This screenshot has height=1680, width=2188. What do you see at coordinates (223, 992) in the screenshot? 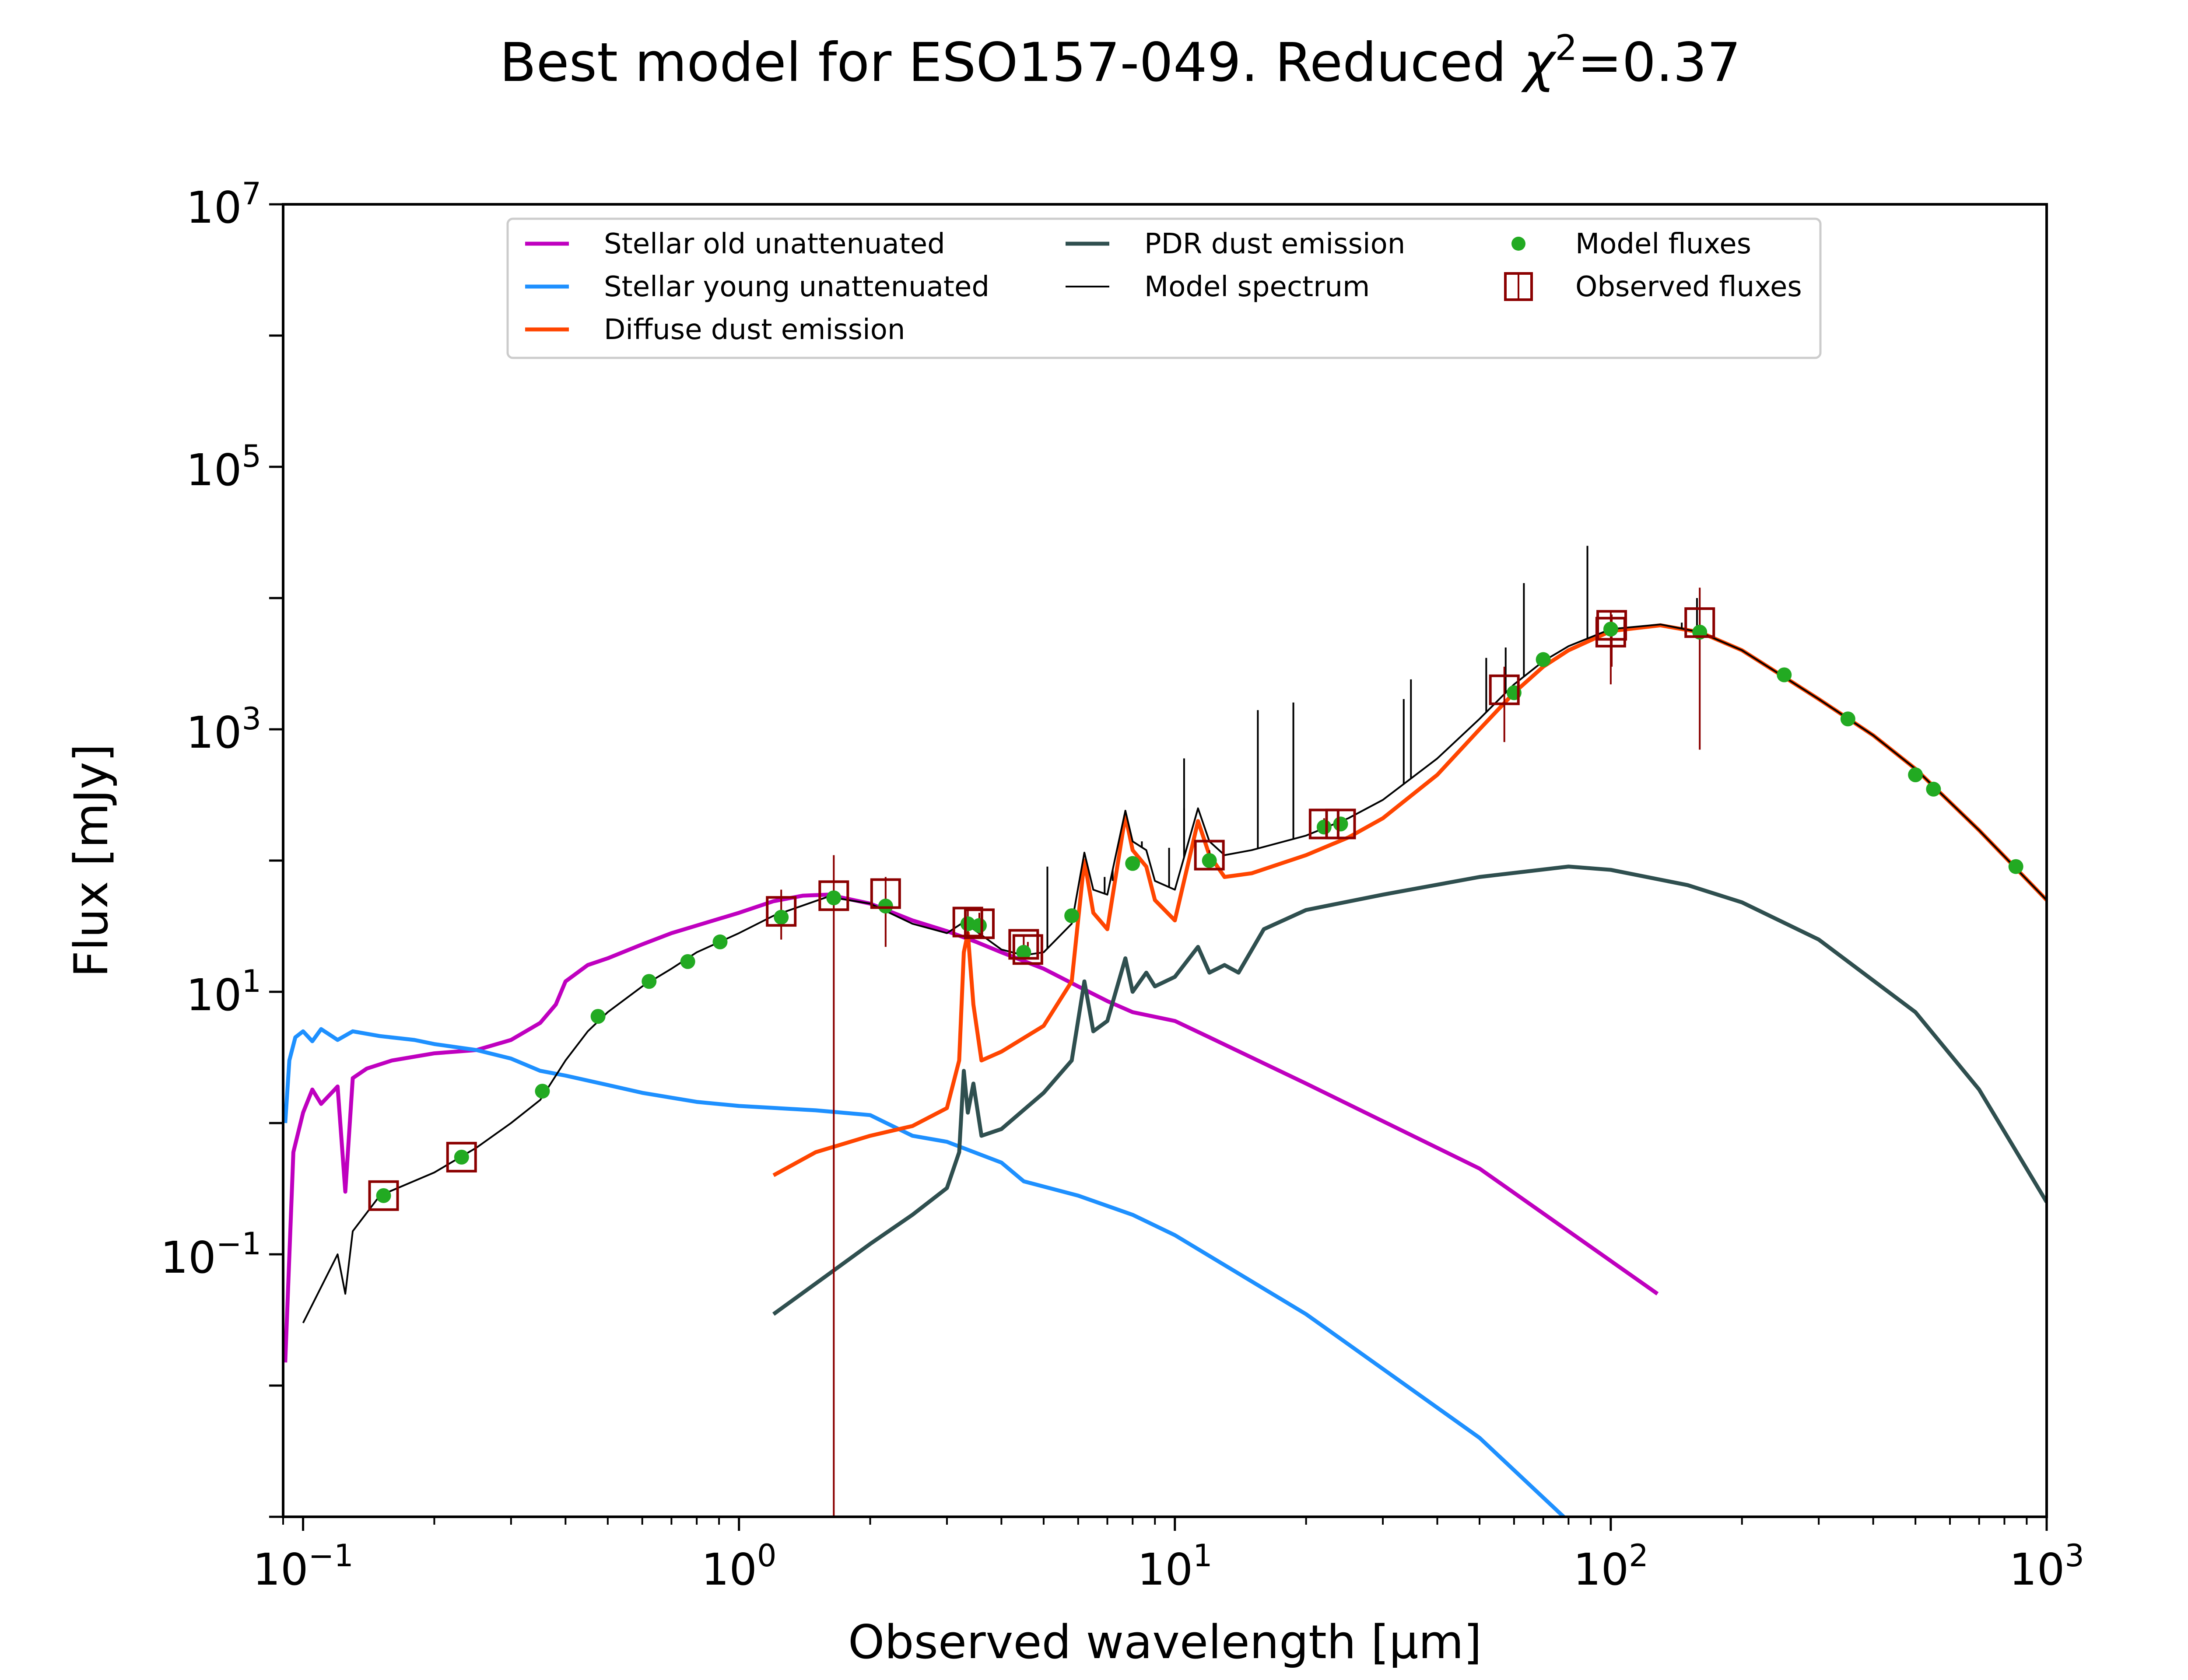
I see `y-tick-label: 10¹` at bounding box center [223, 992].